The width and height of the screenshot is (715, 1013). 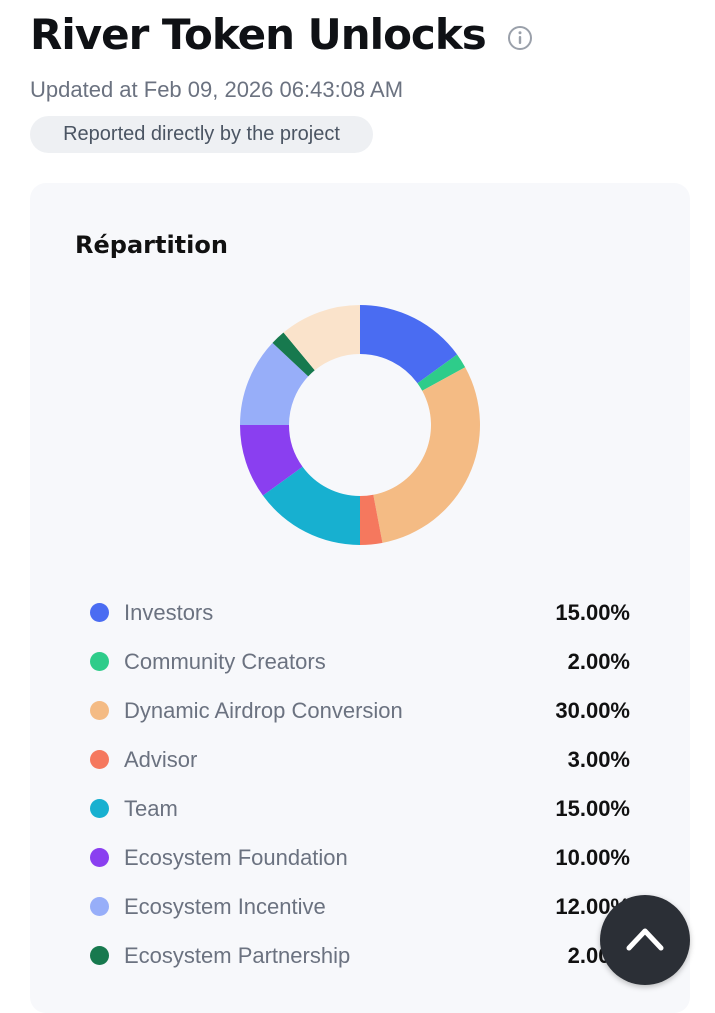 What do you see at coordinates (274, 383) in the screenshot?
I see `donut-slice-ecosystem-incentive` at bounding box center [274, 383].